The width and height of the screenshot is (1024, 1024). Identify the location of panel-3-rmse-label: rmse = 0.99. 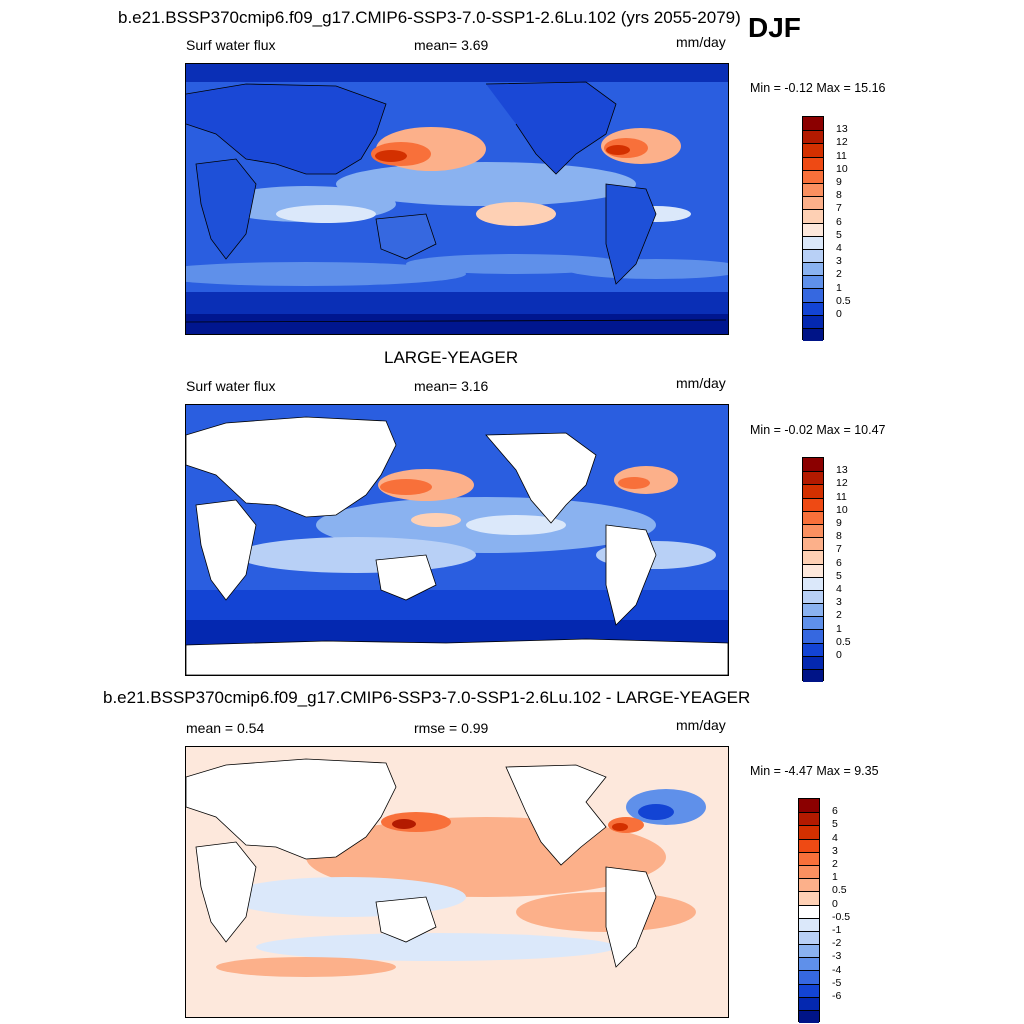
(451, 728).